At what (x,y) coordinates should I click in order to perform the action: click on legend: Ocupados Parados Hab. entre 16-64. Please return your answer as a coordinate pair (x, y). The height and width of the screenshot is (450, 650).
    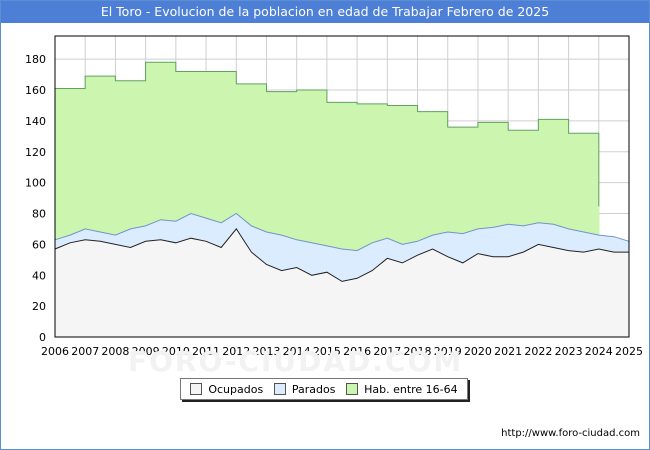
    Looking at the image, I should click on (324, 389).